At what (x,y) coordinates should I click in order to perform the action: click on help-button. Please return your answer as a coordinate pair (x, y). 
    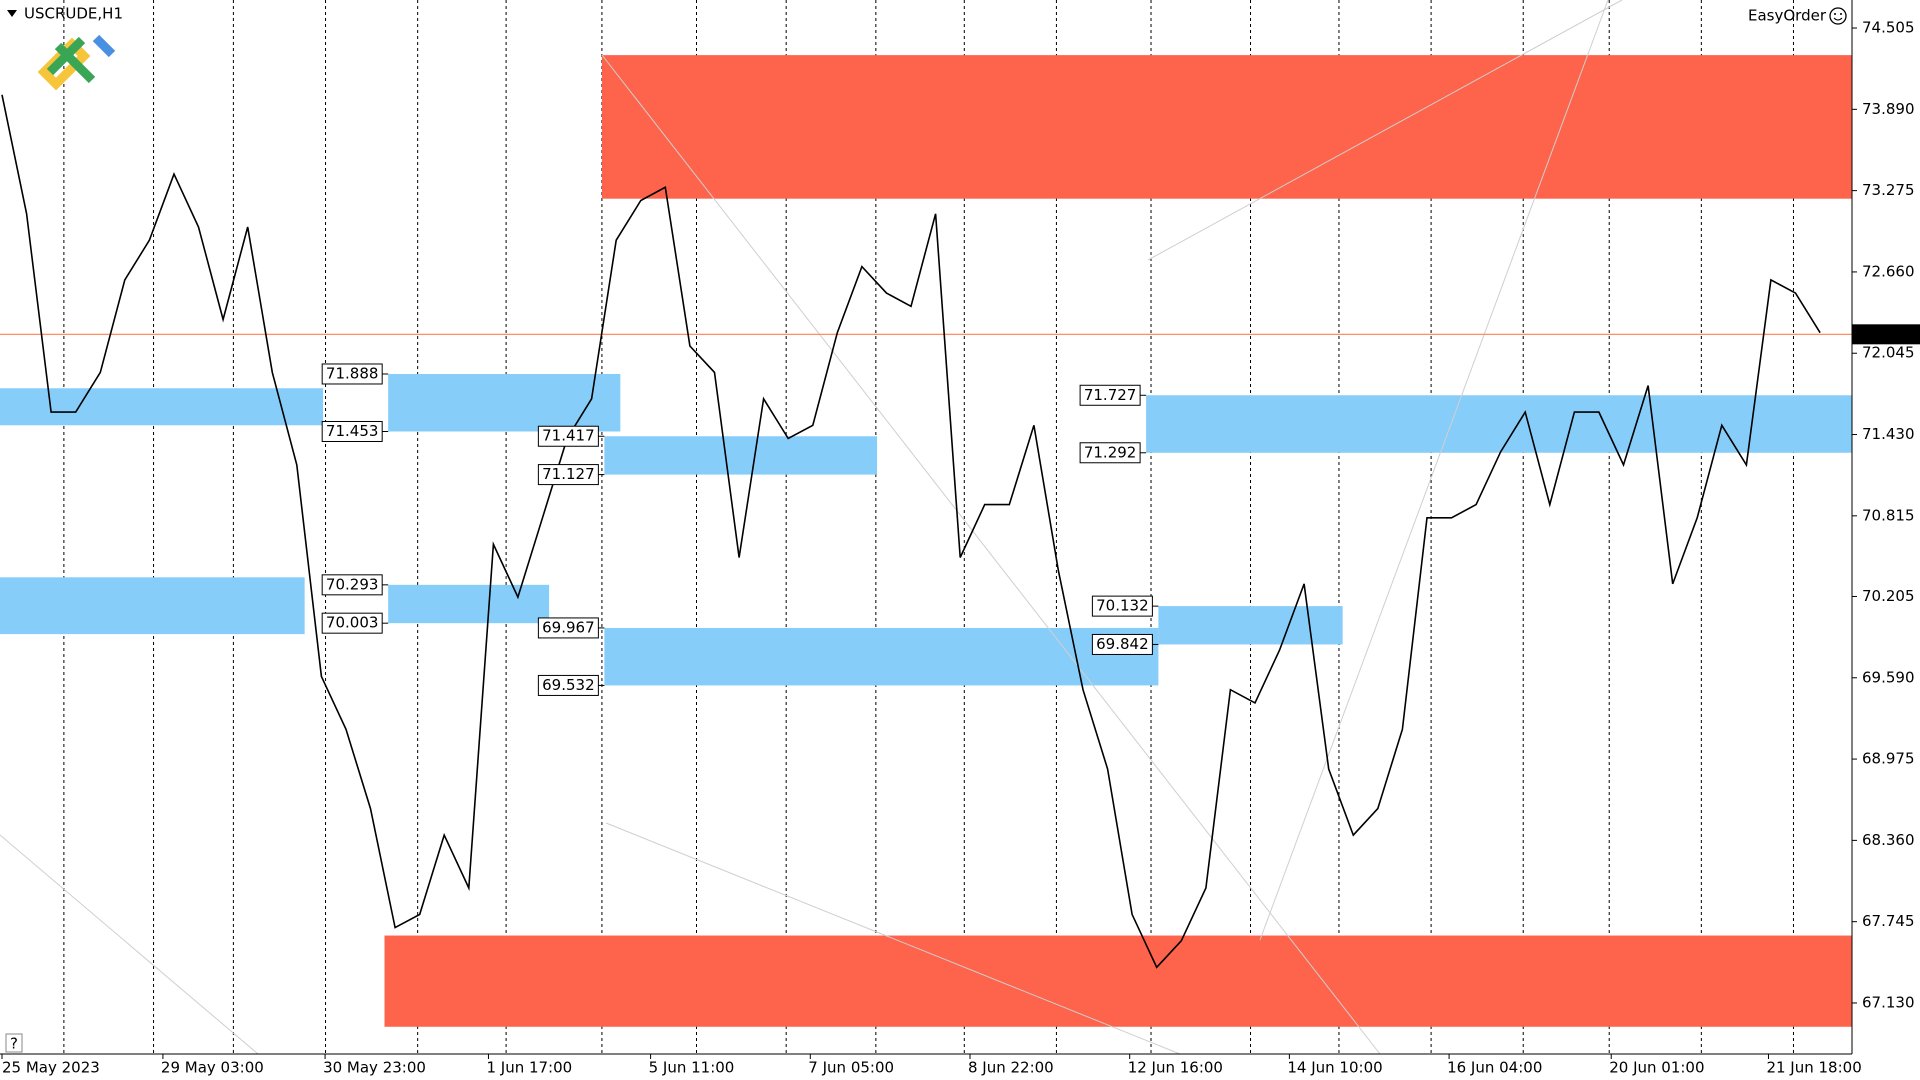
    Looking at the image, I should click on (14, 1043).